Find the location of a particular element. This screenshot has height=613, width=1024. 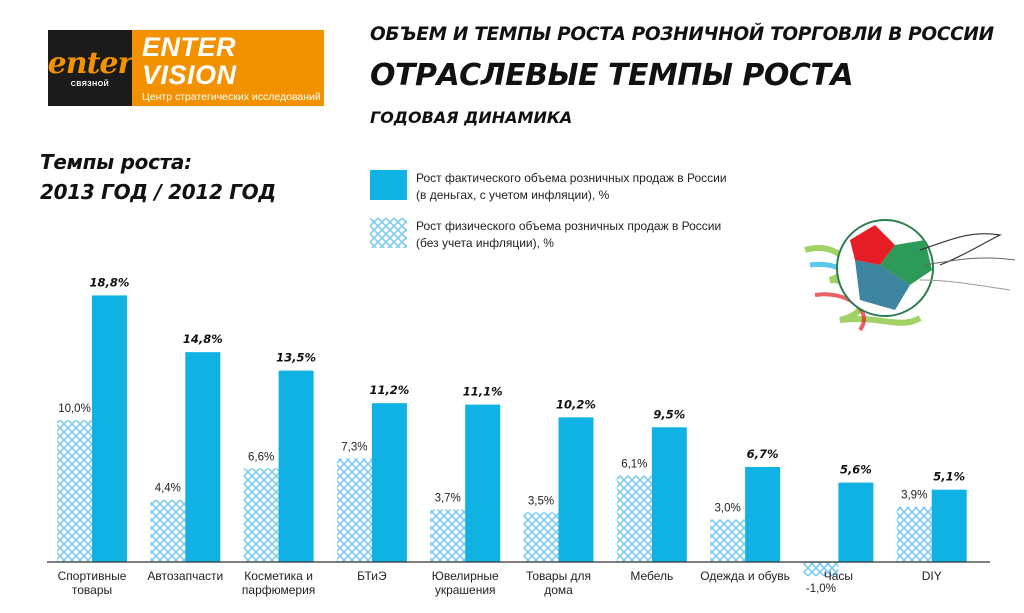

category-label: парфюмерия is located at coordinates (278, 590).